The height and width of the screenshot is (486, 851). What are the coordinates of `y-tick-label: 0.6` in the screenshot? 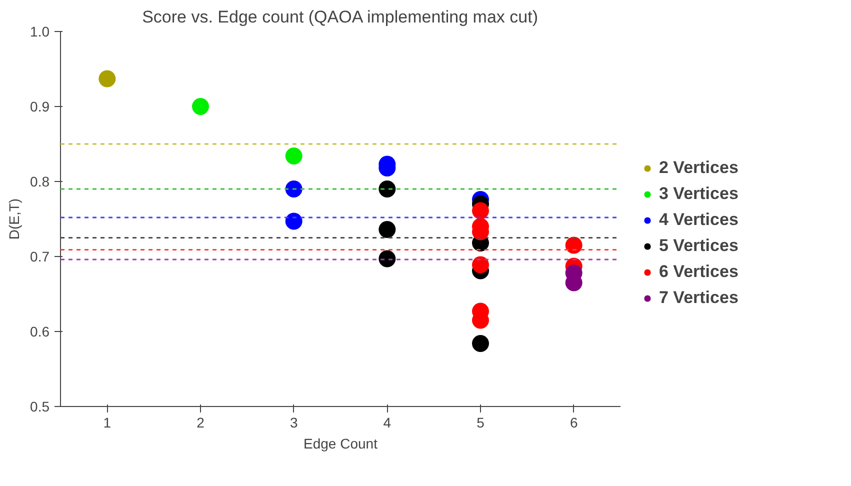 It's located at (40, 332).